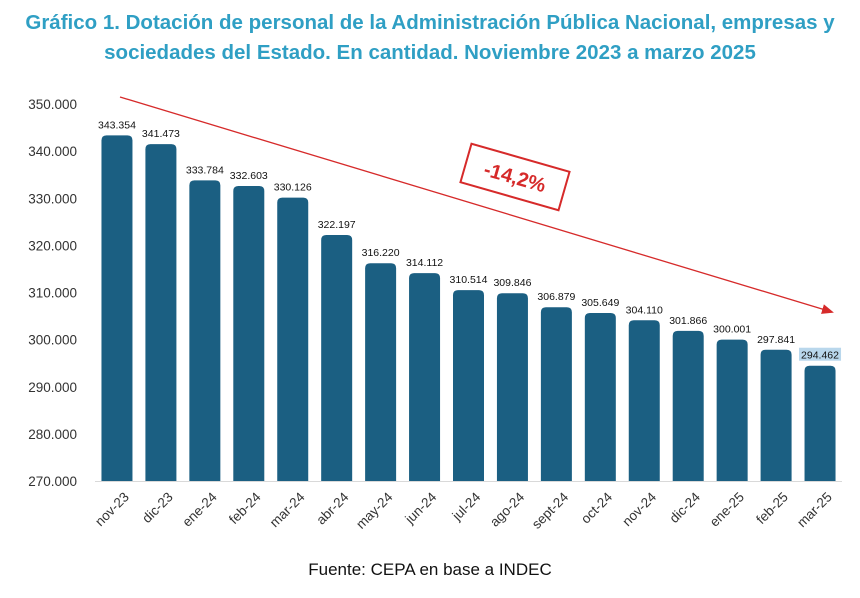 Image resolution: width=860 pixels, height=598 pixels. What do you see at coordinates (52, 151) in the screenshot?
I see `y-tick-label: 340.000` at bounding box center [52, 151].